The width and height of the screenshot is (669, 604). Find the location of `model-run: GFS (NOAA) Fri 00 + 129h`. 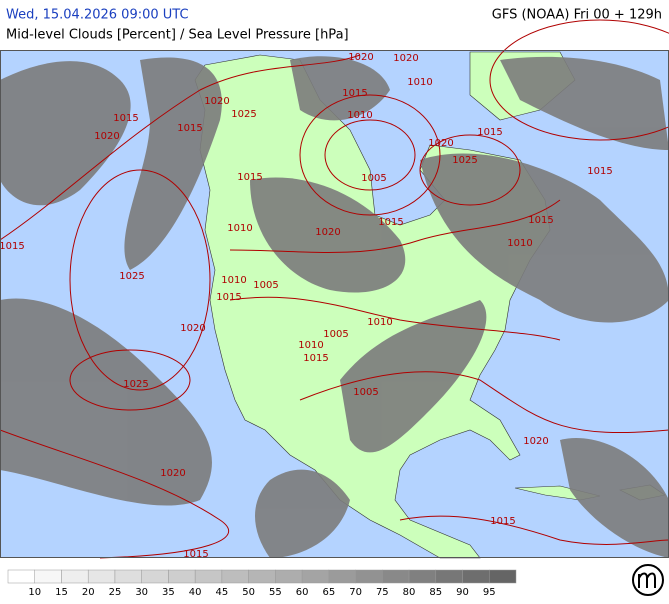

model-run: GFS (NOAA) Fri 00 + 129h is located at coordinates (577, 15).